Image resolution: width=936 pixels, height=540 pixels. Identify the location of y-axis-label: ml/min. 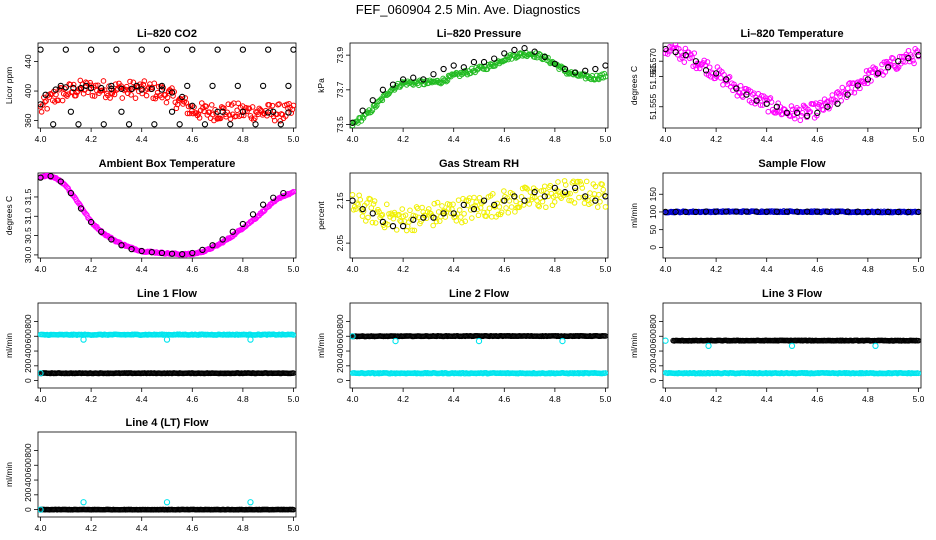
(321, 345).